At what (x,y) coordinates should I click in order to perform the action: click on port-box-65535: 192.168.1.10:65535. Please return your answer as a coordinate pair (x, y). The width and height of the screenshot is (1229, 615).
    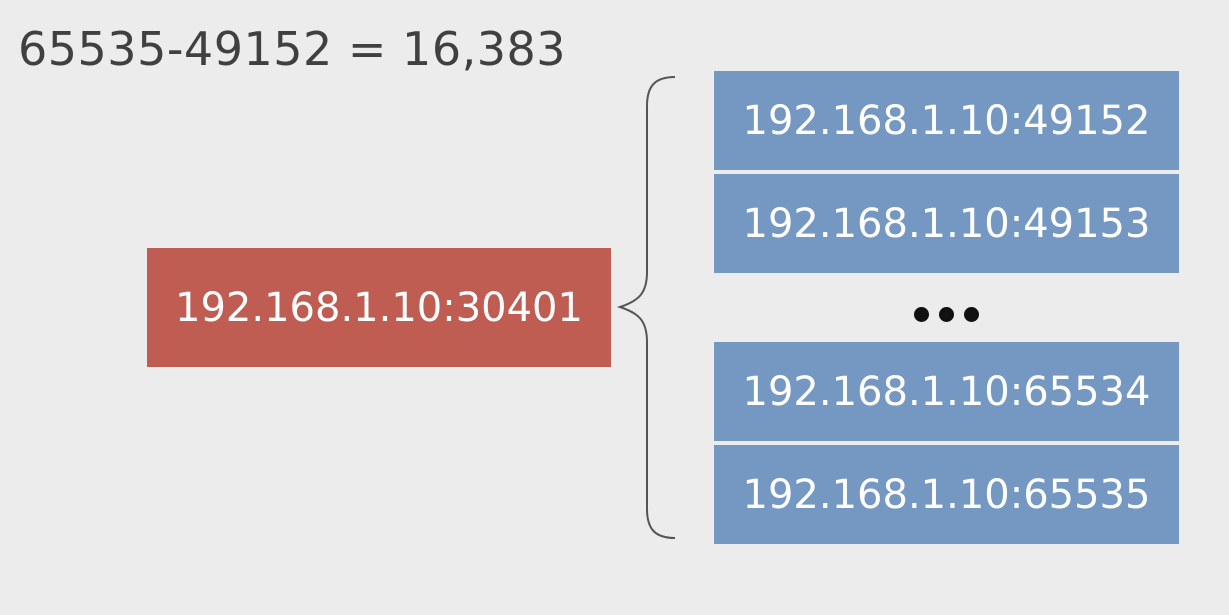
    Looking at the image, I should click on (946, 494).